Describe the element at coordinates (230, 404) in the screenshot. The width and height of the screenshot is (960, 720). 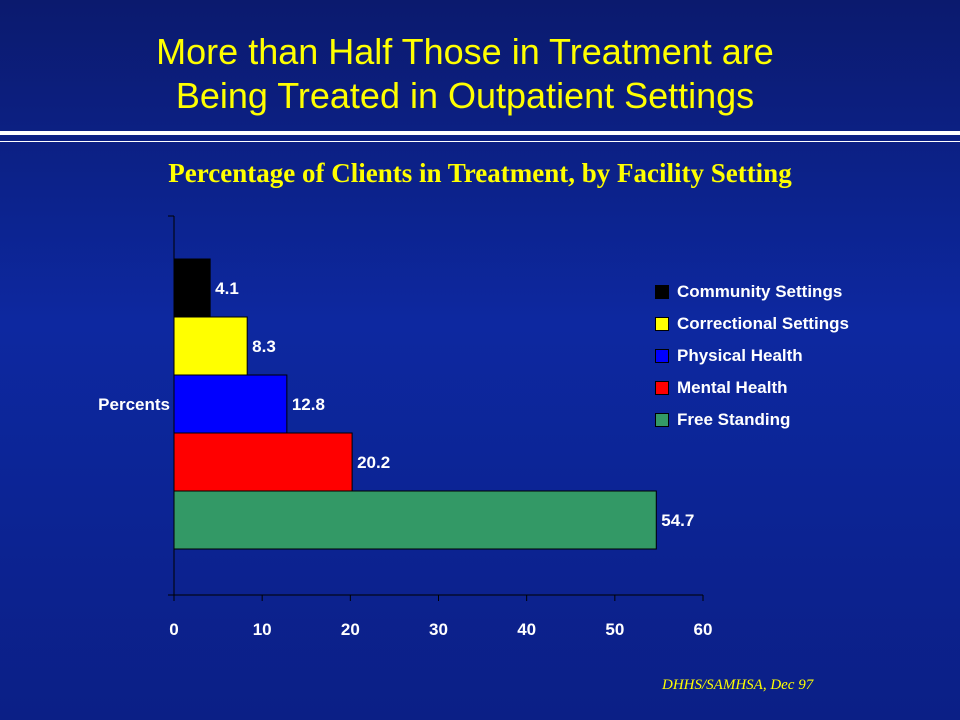
I see `bar-physical-health` at that location.